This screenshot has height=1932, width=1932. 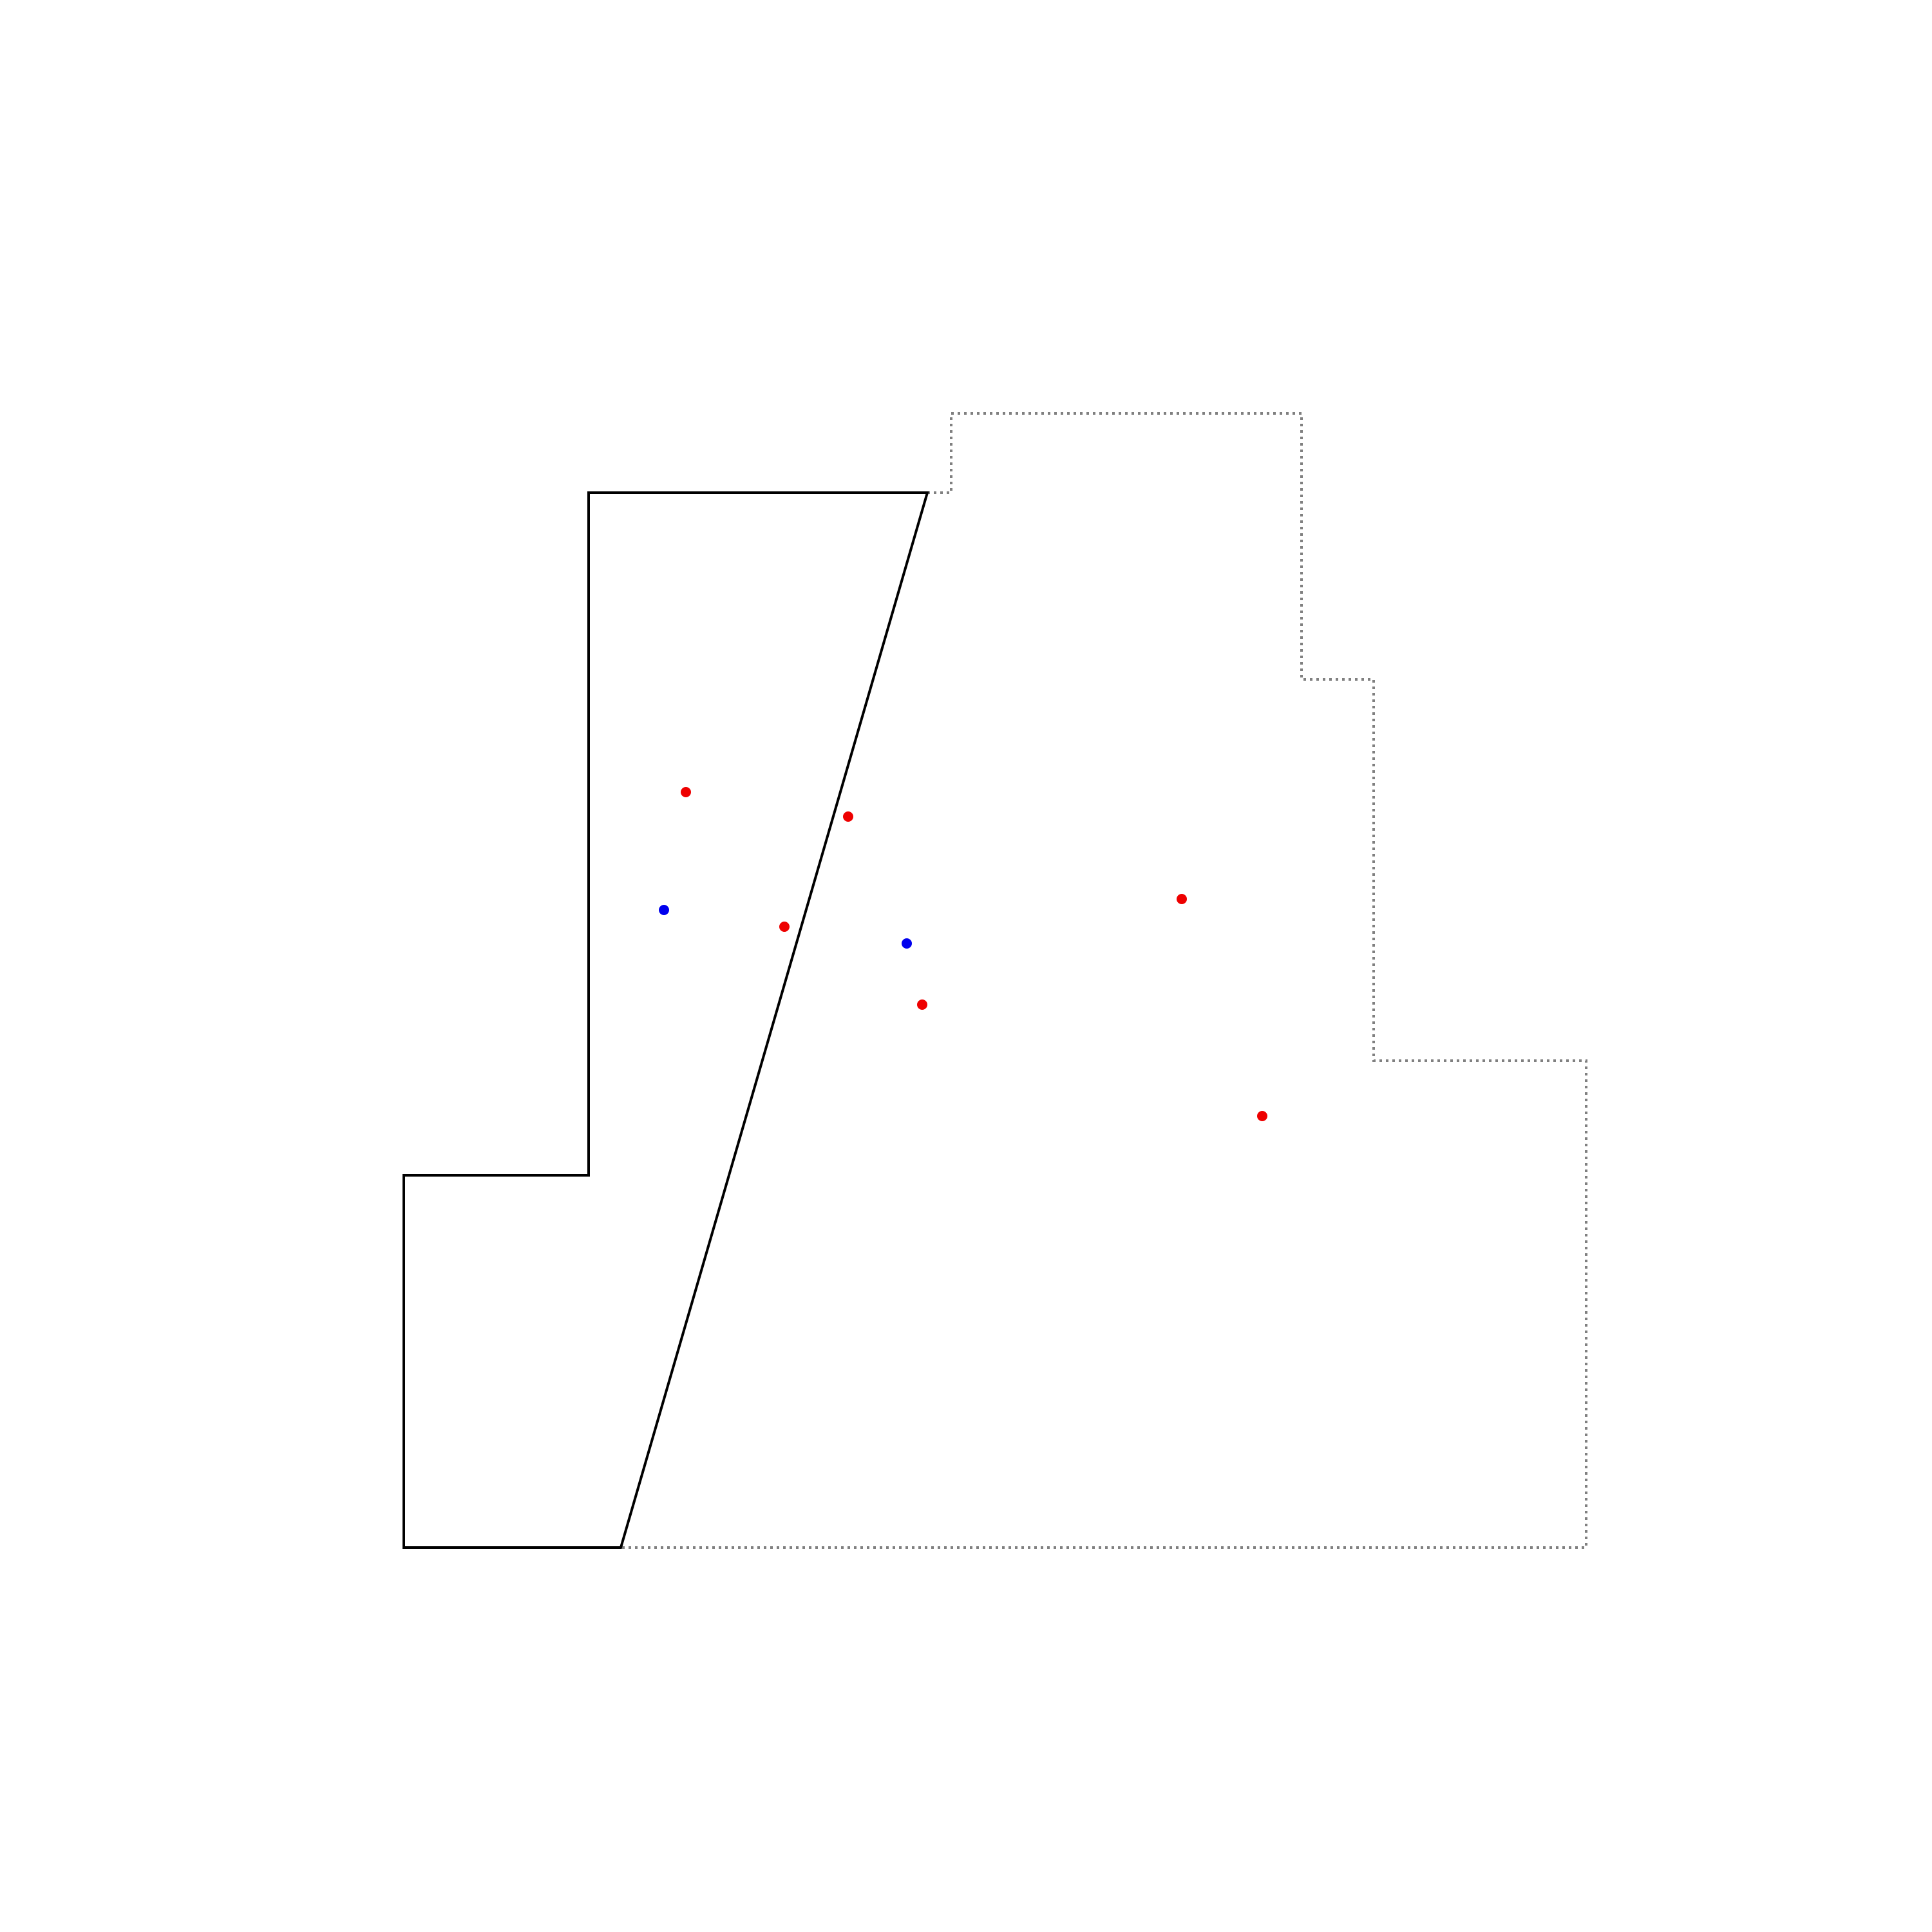 I want to click on solid-polygon, so click(x=665, y=1020).